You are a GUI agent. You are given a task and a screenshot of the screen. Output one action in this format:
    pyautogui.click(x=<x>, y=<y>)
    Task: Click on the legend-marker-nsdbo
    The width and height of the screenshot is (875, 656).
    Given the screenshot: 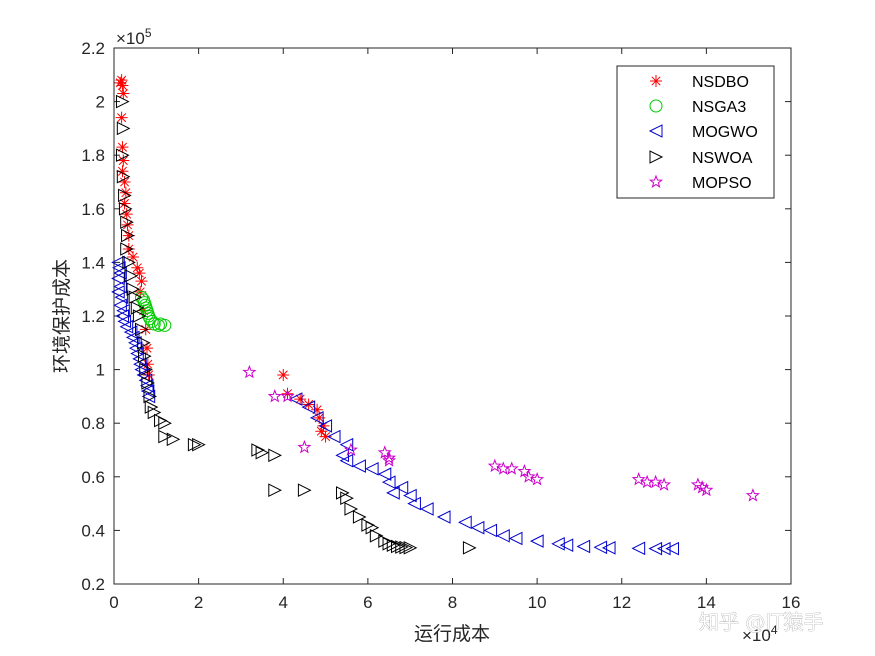 What is the action you would take?
    pyautogui.click(x=656, y=81)
    